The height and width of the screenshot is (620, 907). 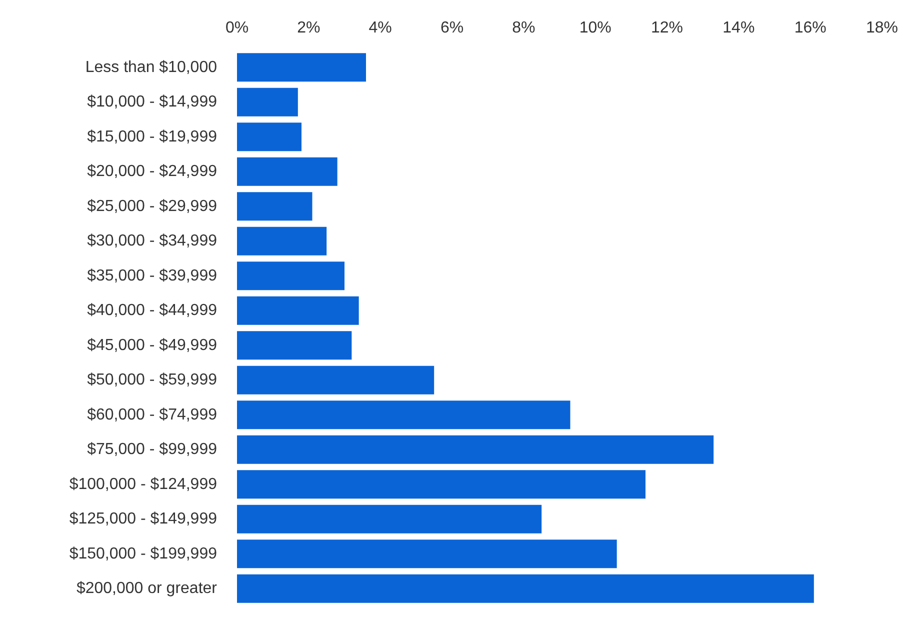 I want to click on x-tick-label: 4%, so click(x=380, y=28).